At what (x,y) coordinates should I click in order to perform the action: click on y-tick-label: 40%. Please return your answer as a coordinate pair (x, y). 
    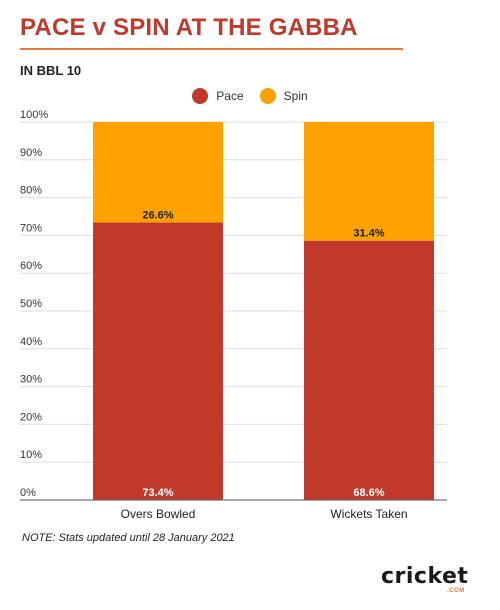
    Looking at the image, I should click on (31, 342).